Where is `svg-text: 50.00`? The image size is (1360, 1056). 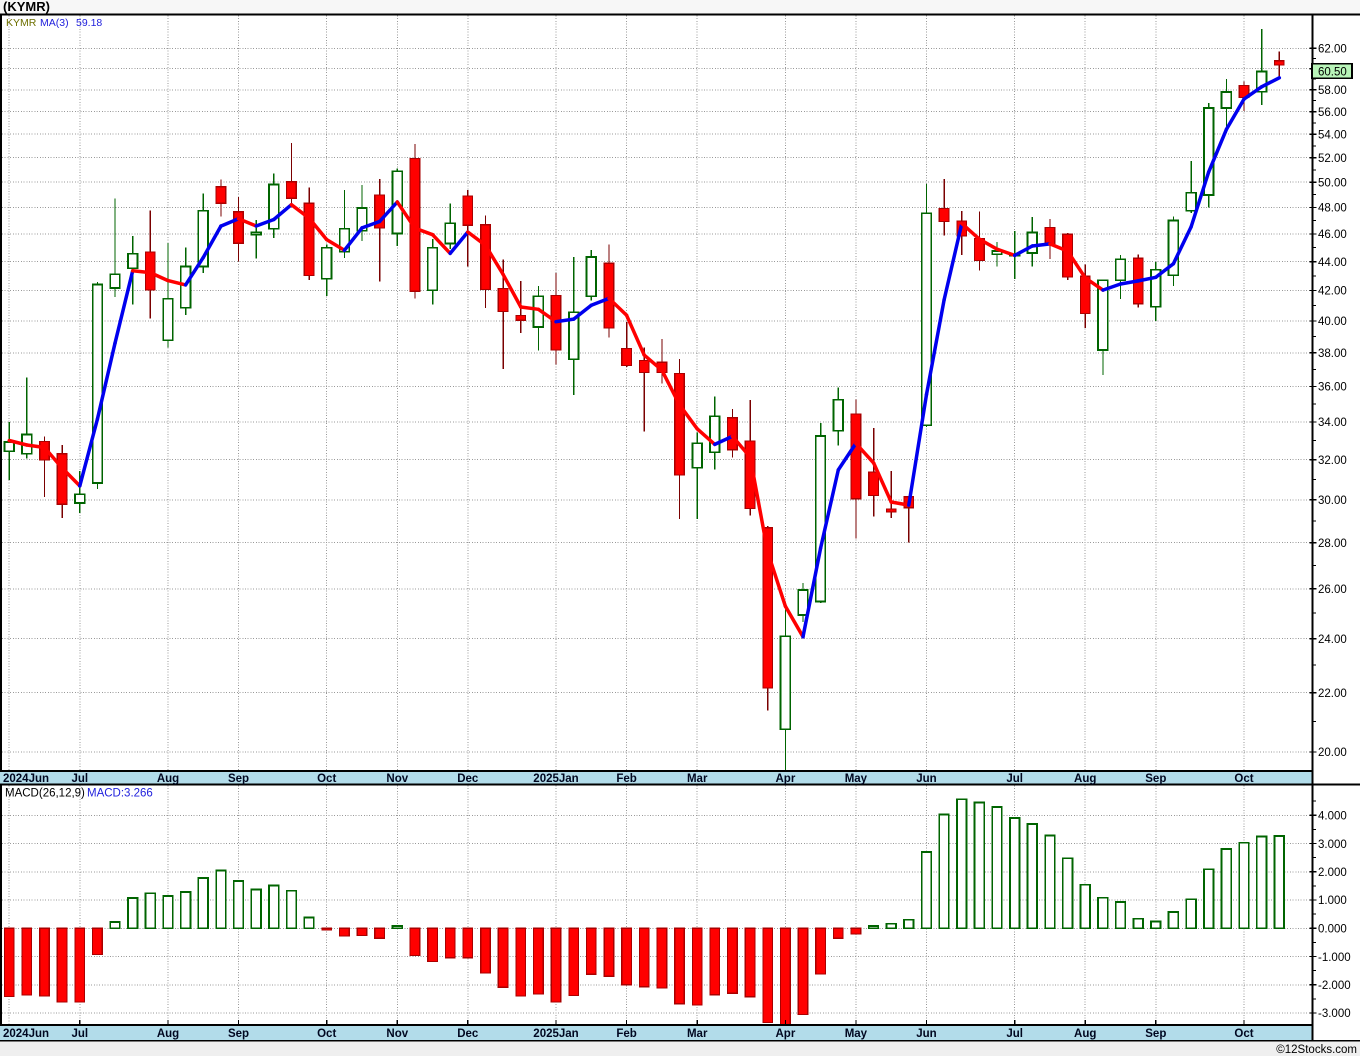
svg-text: 50.00 is located at coordinates (1332, 183).